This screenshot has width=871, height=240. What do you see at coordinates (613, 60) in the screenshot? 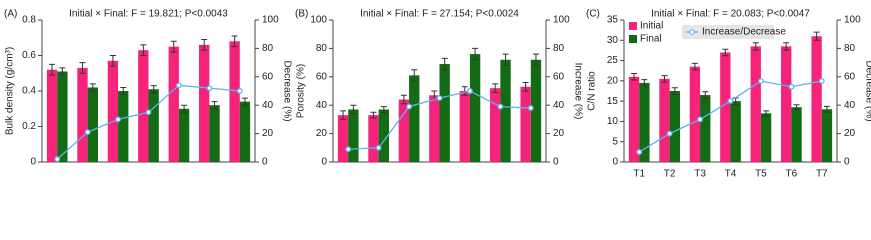
I see `y-tick-label: 25` at bounding box center [613, 60].